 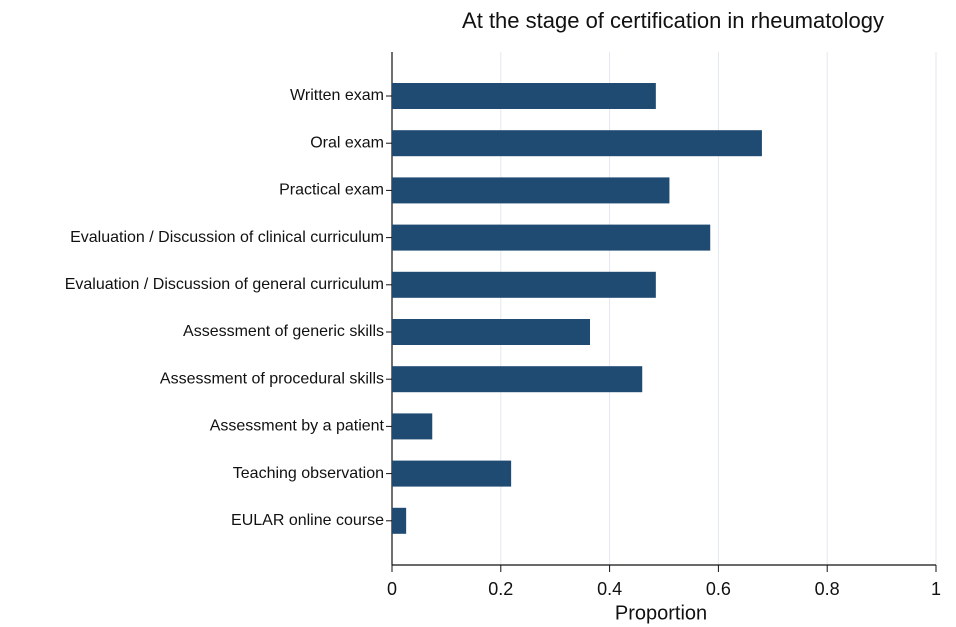 I want to click on x-tick-label: 0, so click(x=392, y=589).